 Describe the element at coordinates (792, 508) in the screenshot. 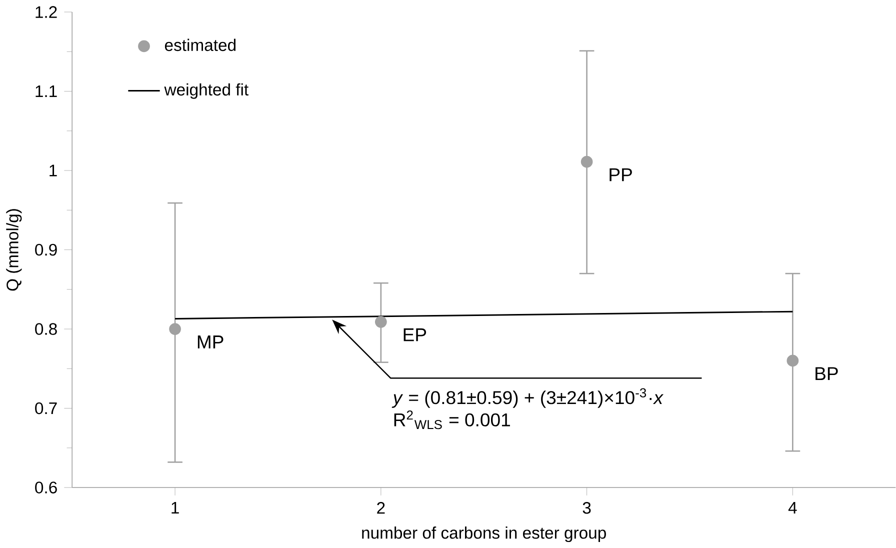

I see `x-tick-label: 4` at that location.